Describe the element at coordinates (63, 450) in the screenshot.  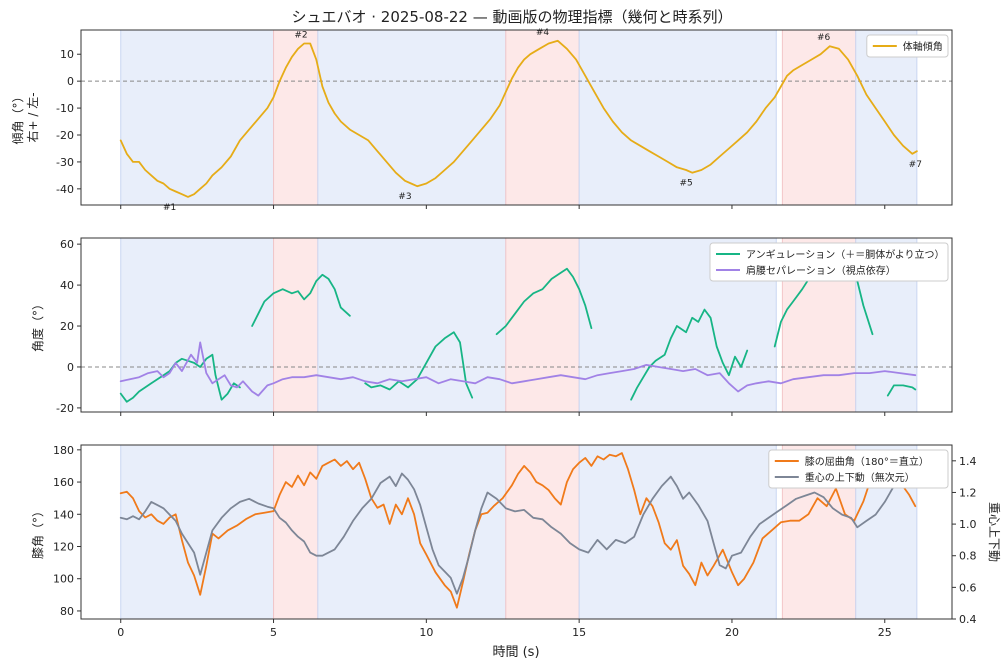
I see `y-tick-label: 180` at that location.